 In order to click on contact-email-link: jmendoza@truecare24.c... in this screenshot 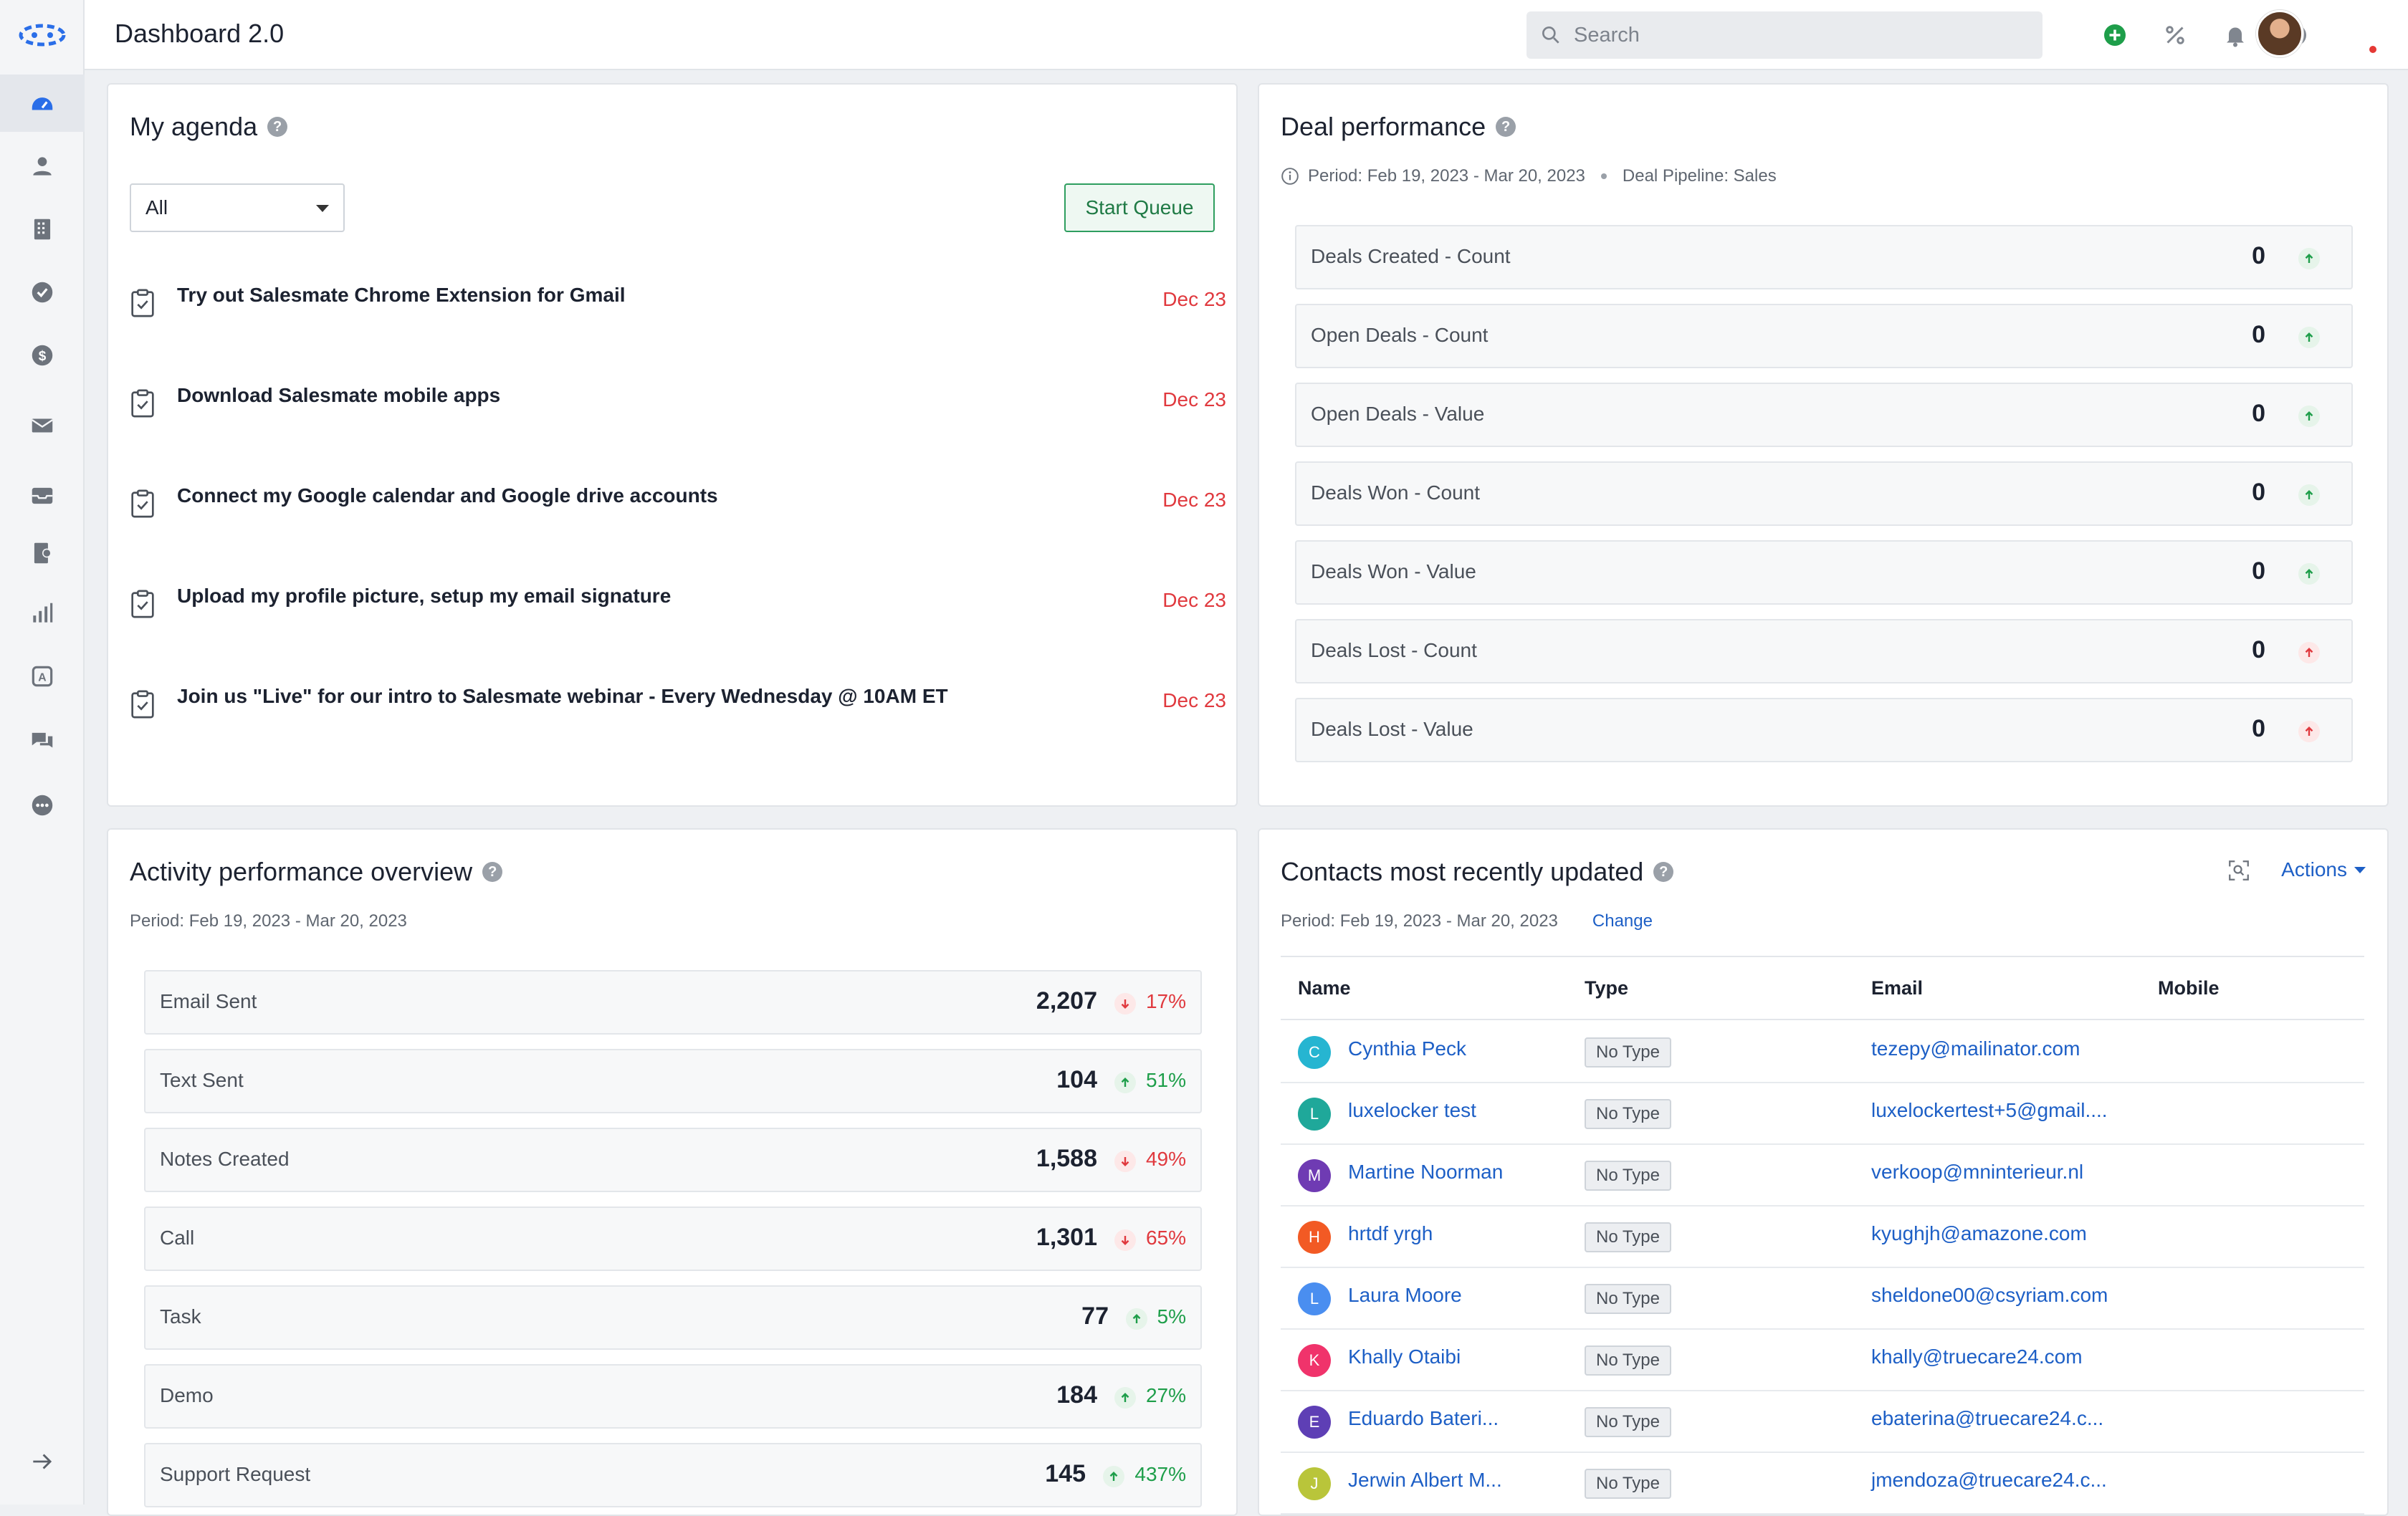, I will do `click(1989, 1480)`.